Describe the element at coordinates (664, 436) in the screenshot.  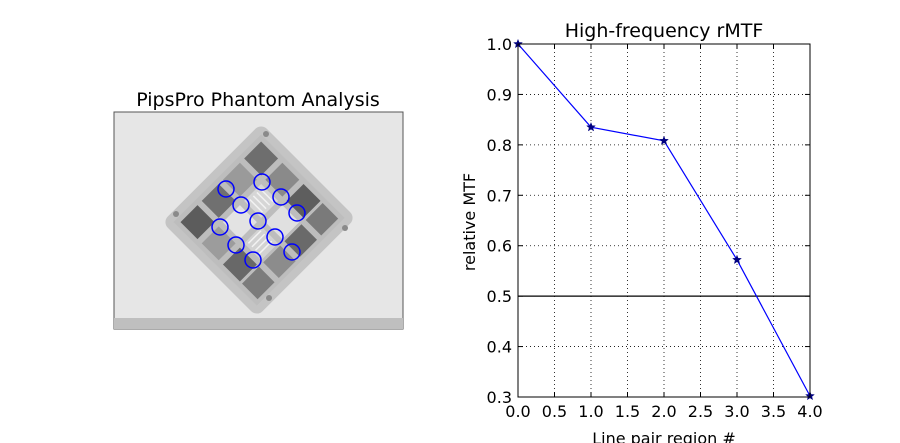
I see `x-axis-label: Line pair region #` at that location.